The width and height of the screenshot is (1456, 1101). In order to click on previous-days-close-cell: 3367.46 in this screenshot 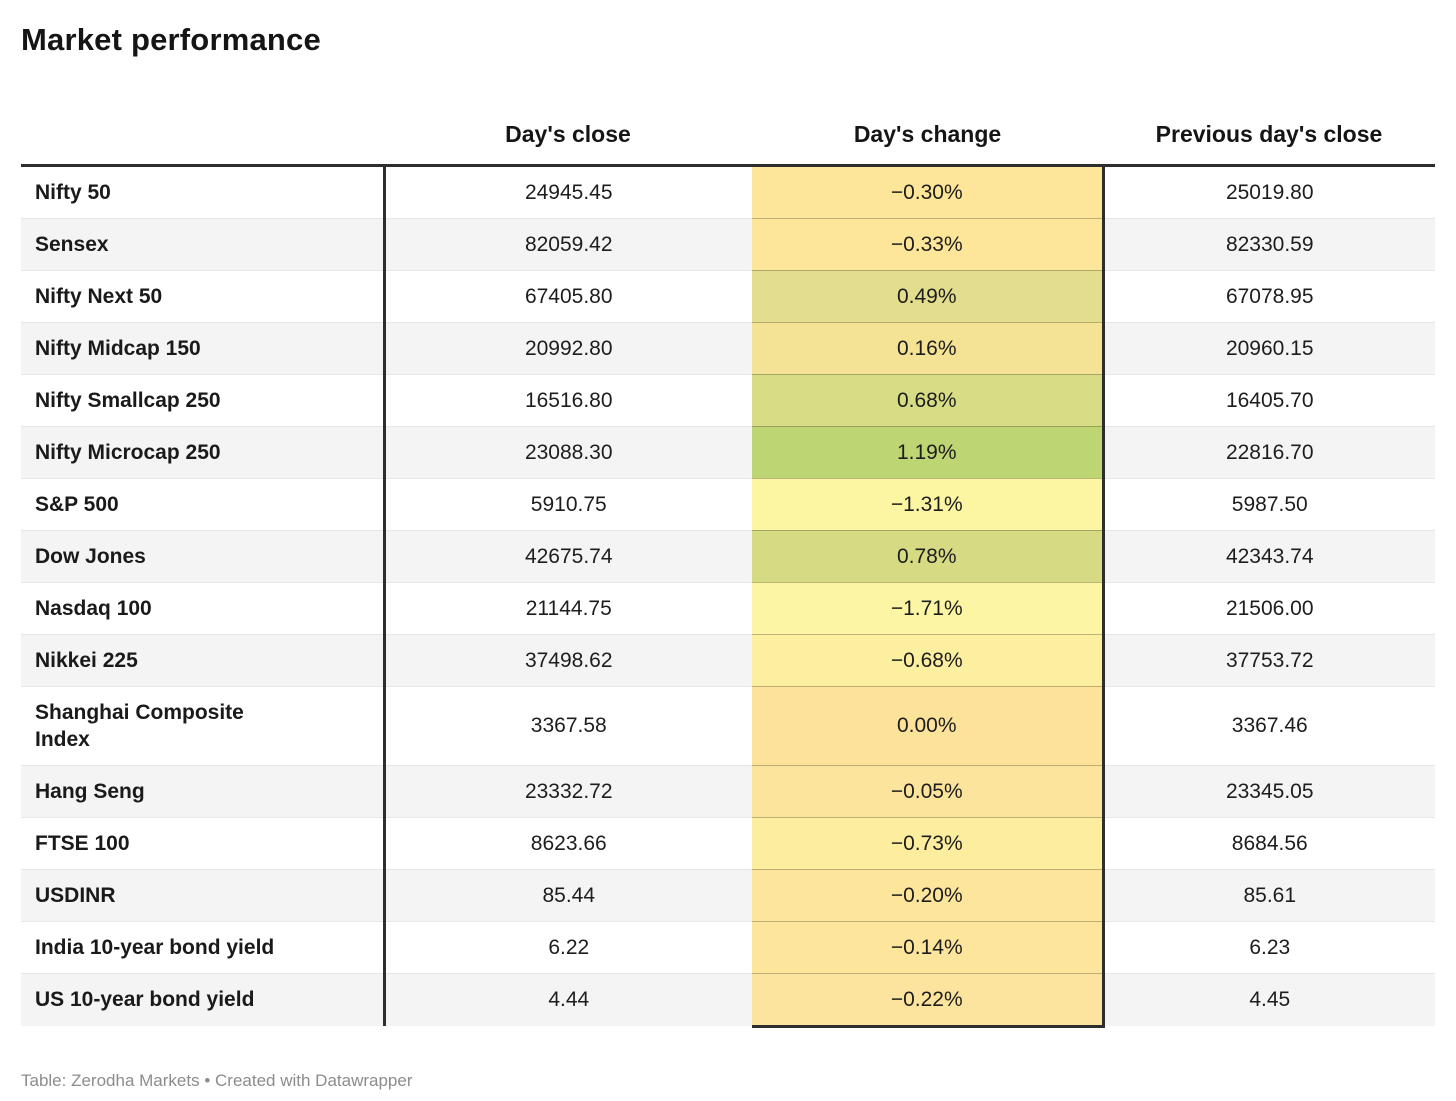, I will do `click(1269, 725)`.